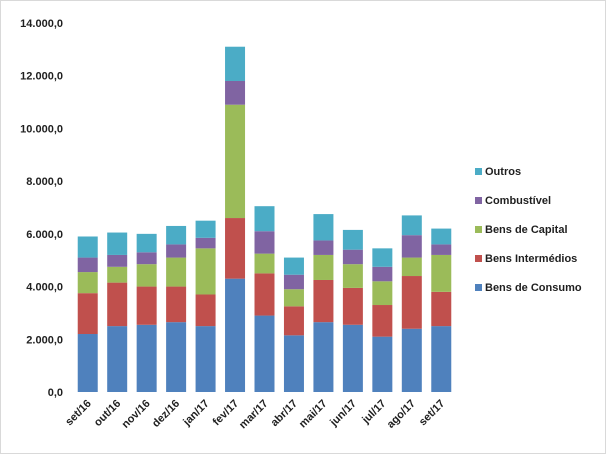 The width and height of the screenshot is (606, 458). Describe the element at coordinates (107, 413) in the screenshot. I see `x-tick-label: out/16` at that location.